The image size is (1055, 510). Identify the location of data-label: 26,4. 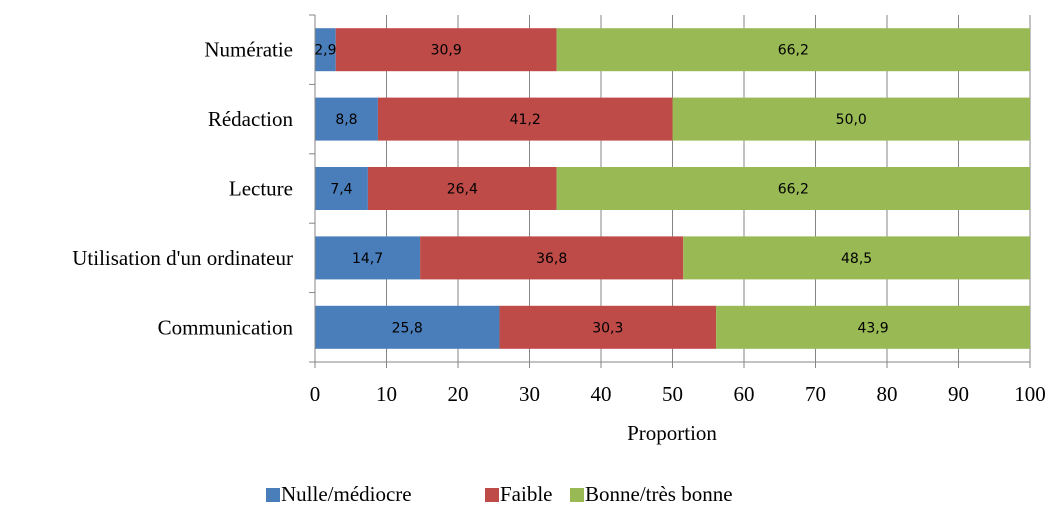
(462, 190).